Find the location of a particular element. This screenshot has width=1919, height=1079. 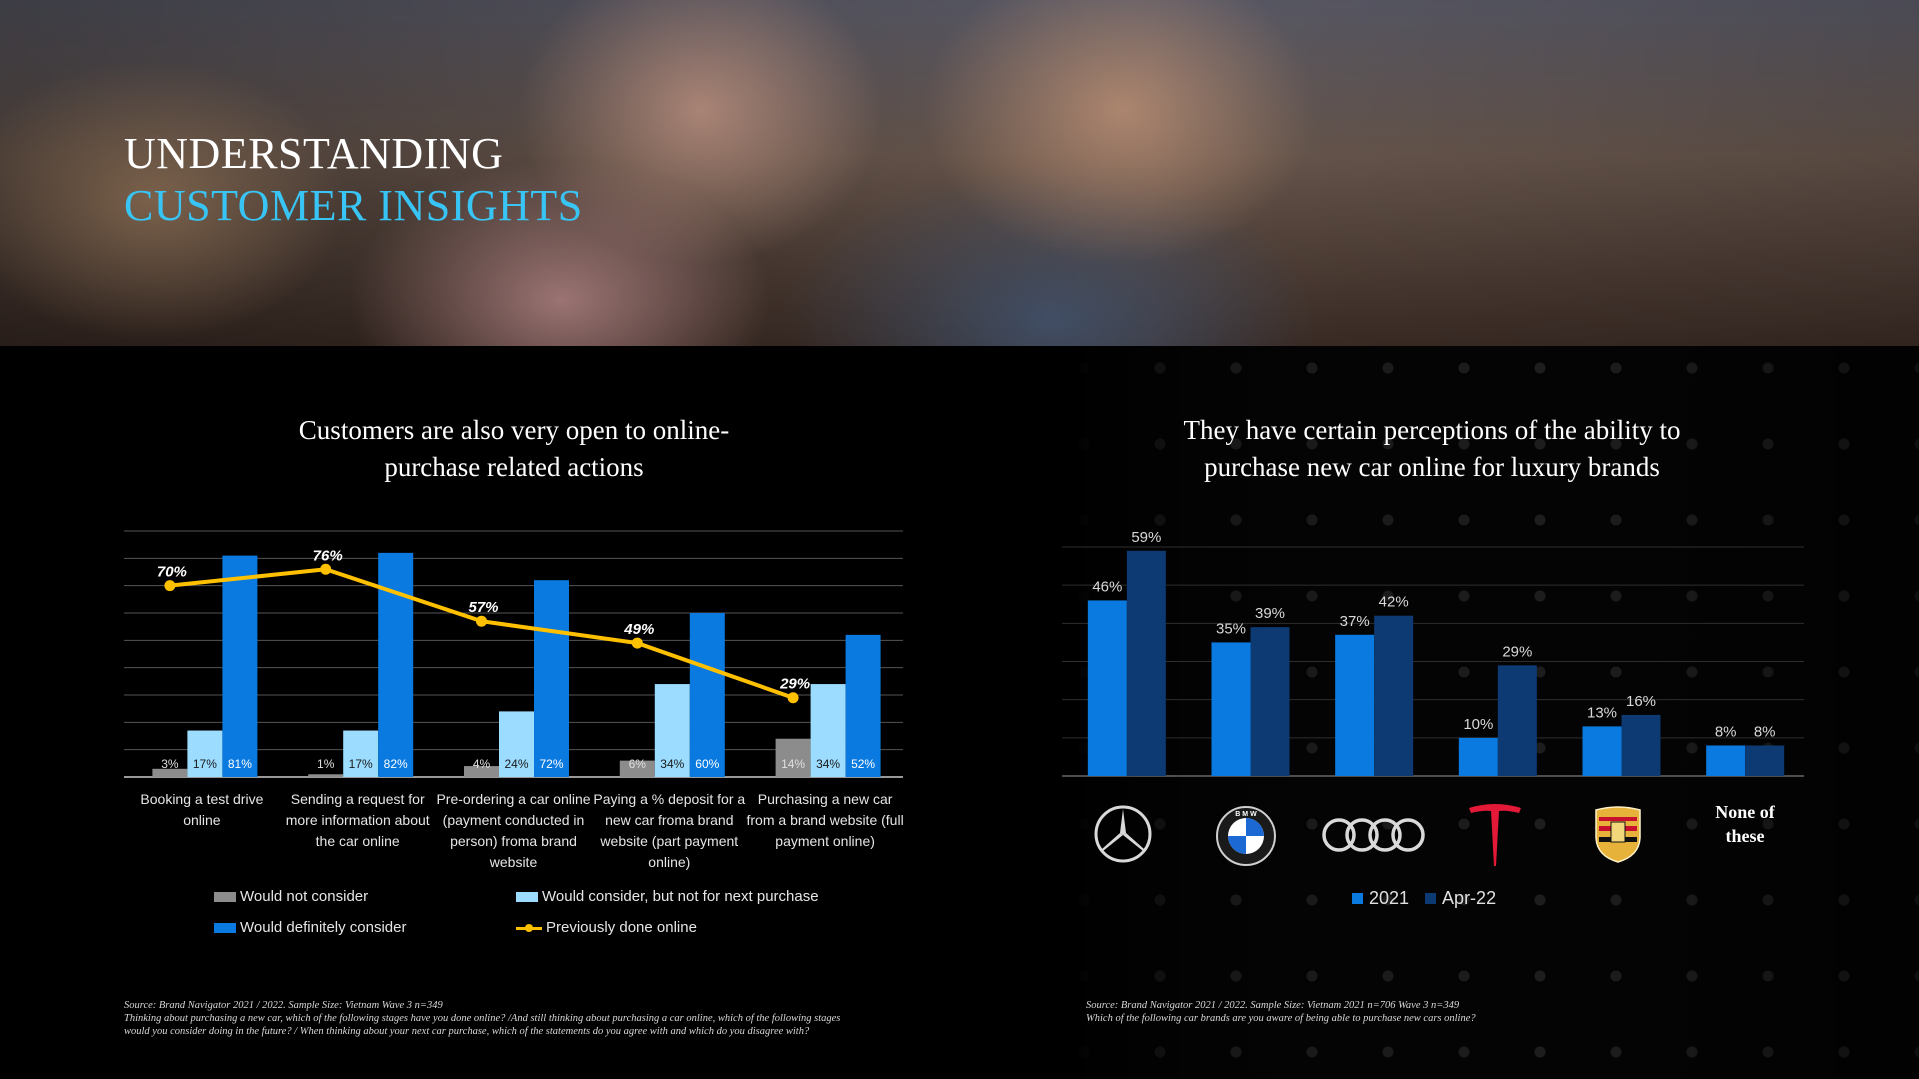

porsche-logo is located at coordinates (1618, 834).